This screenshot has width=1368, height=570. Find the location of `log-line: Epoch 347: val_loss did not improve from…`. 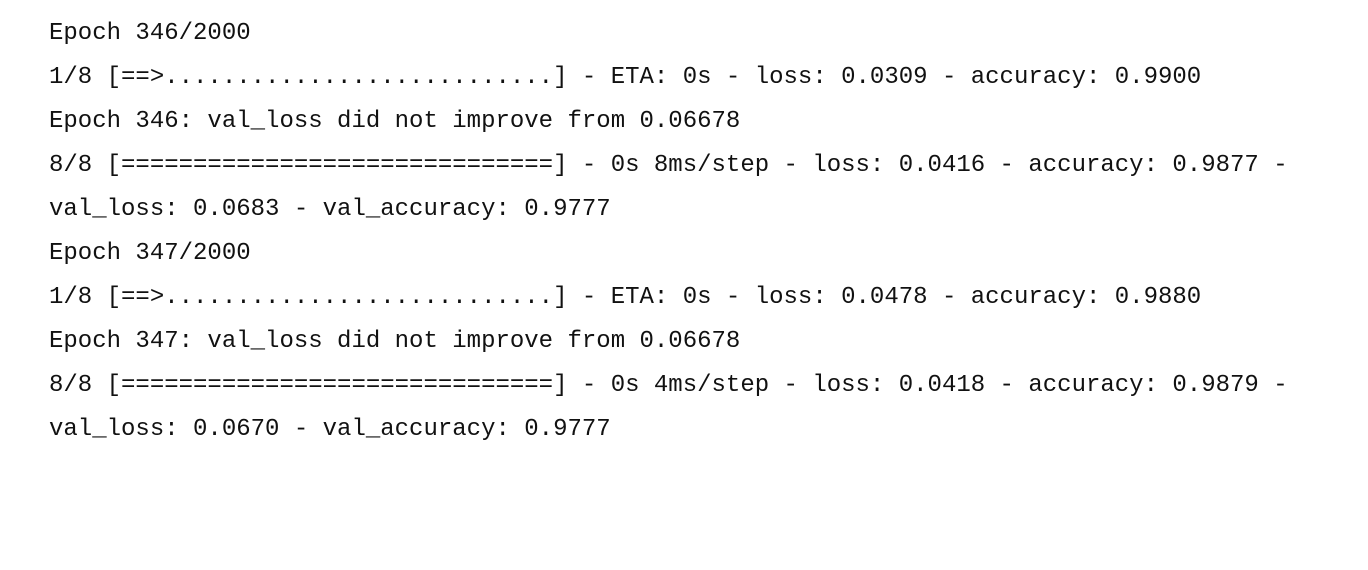

log-line: Epoch 347: val_loss did not improve from… is located at coordinates (395, 341).